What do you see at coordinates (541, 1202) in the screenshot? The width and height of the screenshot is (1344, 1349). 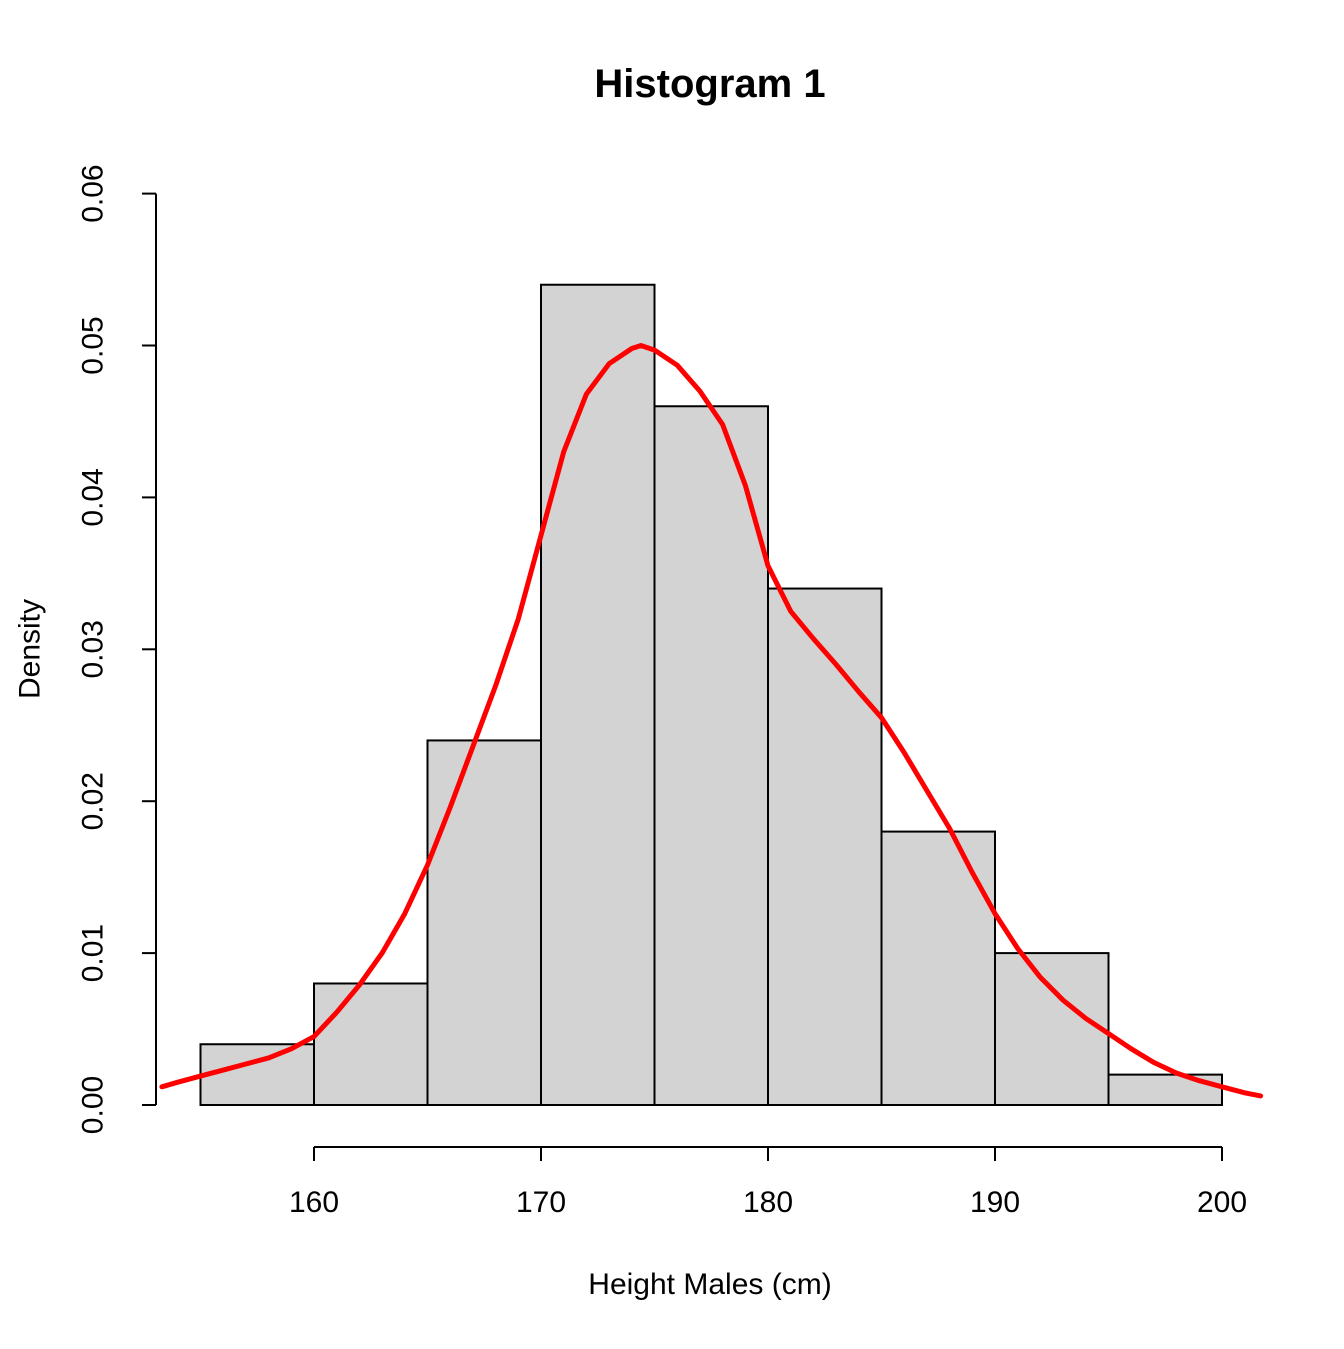 I see `x-tick-label: 170` at bounding box center [541, 1202].